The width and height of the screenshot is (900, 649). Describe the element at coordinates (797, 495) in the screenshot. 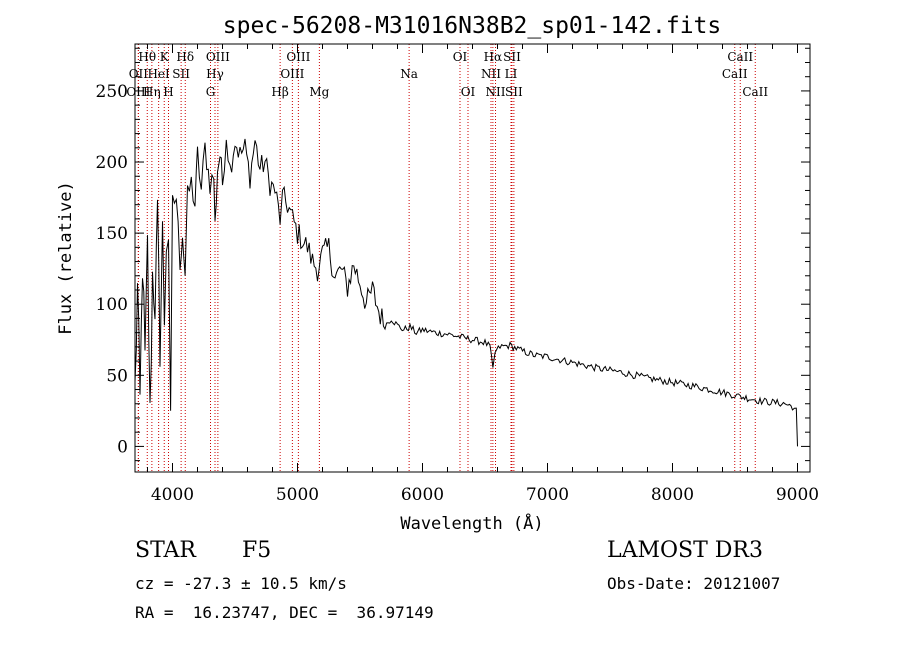

I see `x-tick-label: 9000` at that location.